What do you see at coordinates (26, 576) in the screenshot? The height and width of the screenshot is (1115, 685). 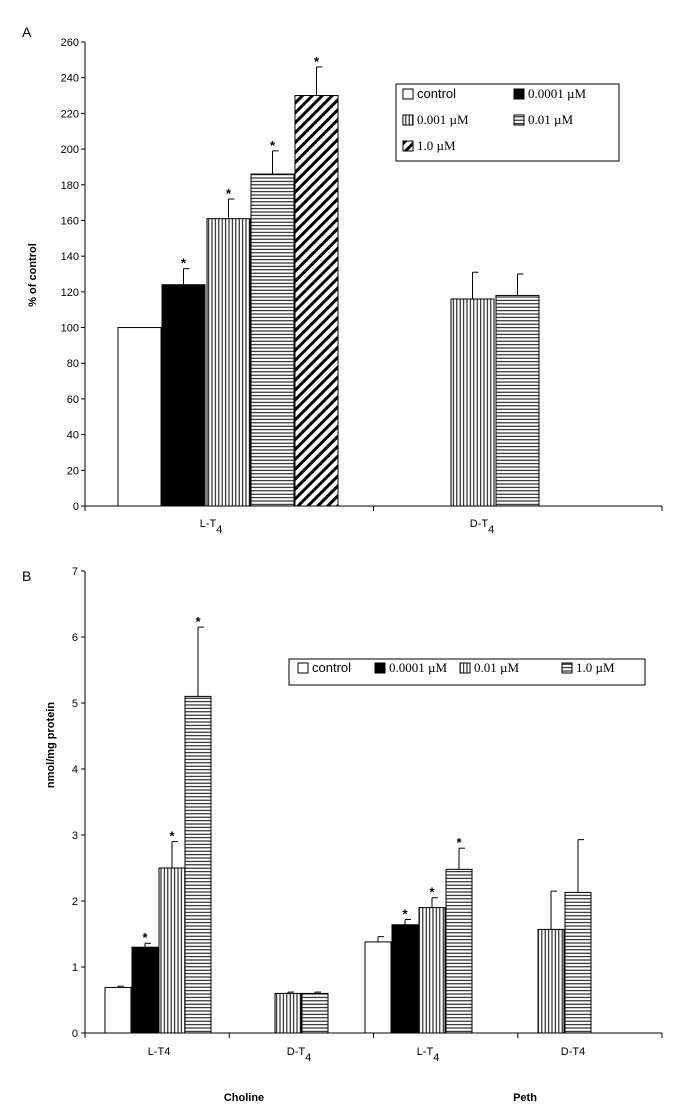 I see `panel-b-letter: B` at bounding box center [26, 576].